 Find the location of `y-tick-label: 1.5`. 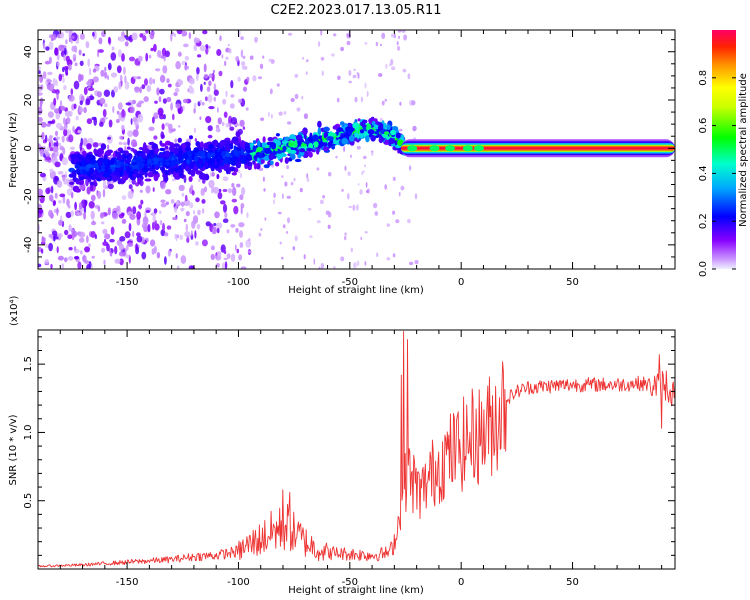

y-tick-label: 1.5 is located at coordinates (28, 364).